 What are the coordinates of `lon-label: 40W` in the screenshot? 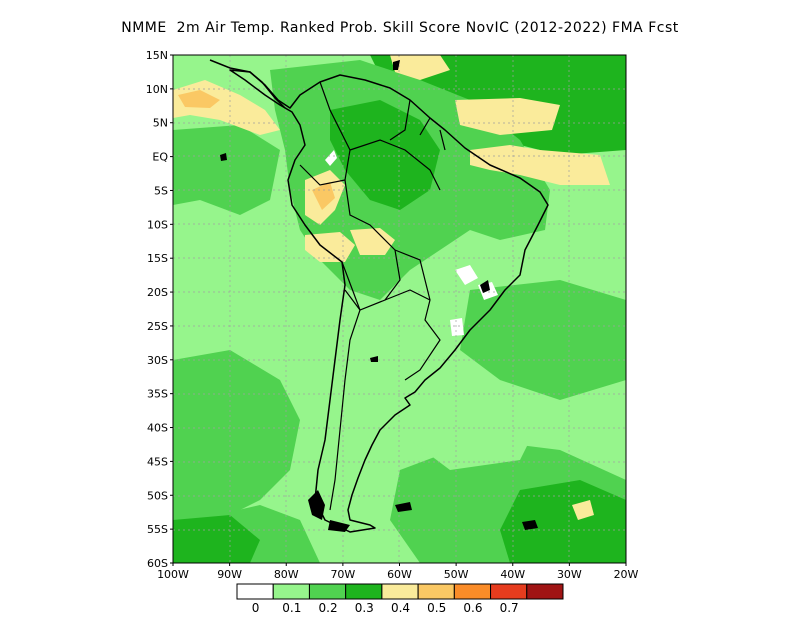 It's located at (512, 574).